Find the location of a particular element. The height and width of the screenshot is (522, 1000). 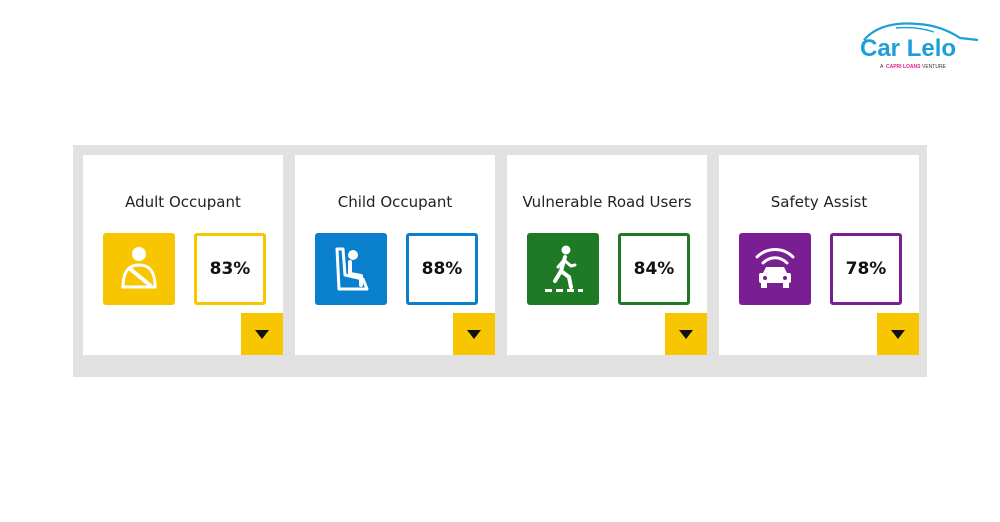

score-value: 78% is located at coordinates (866, 269).